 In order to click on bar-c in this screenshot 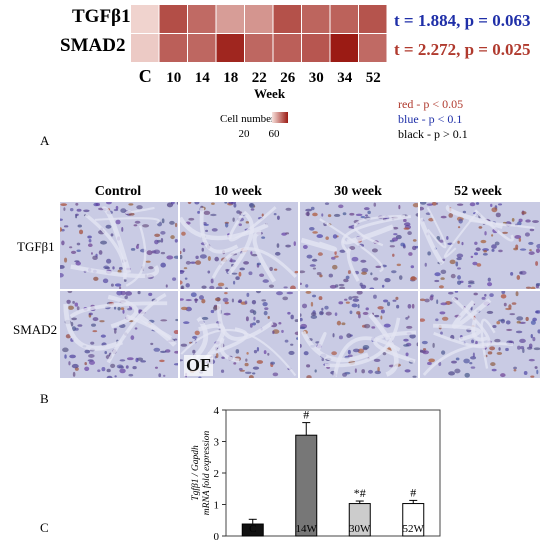, I will do `click(252, 530)`.